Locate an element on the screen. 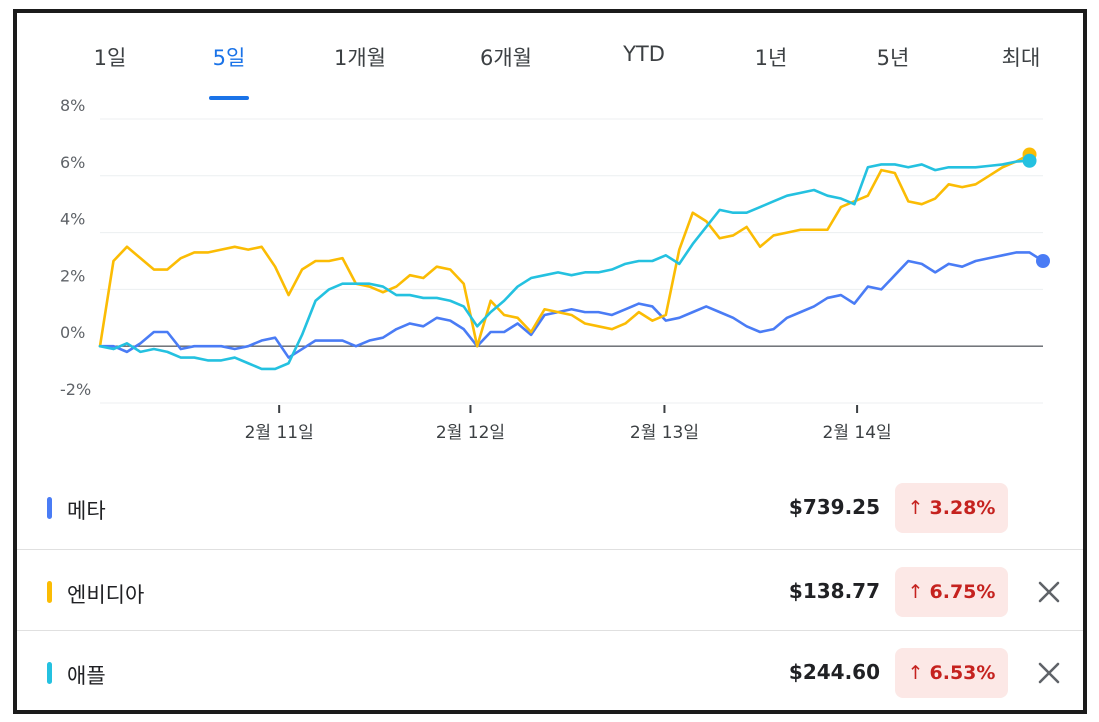  stock-price: $739.25 is located at coordinates (834, 507).